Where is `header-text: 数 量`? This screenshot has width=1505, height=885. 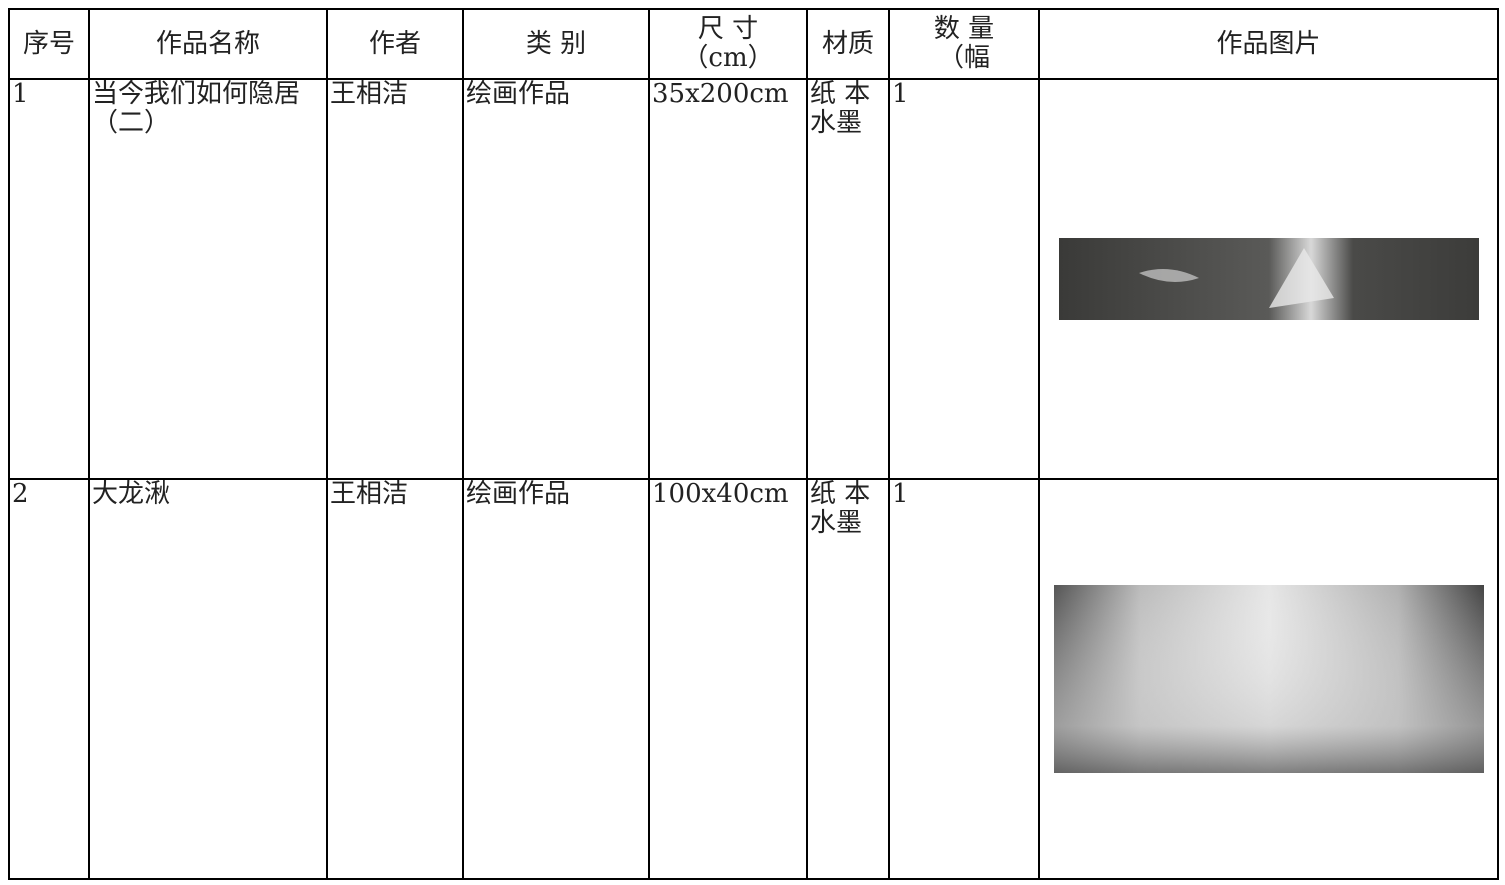
header-text: 数 量 is located at coordinates (964, 29).